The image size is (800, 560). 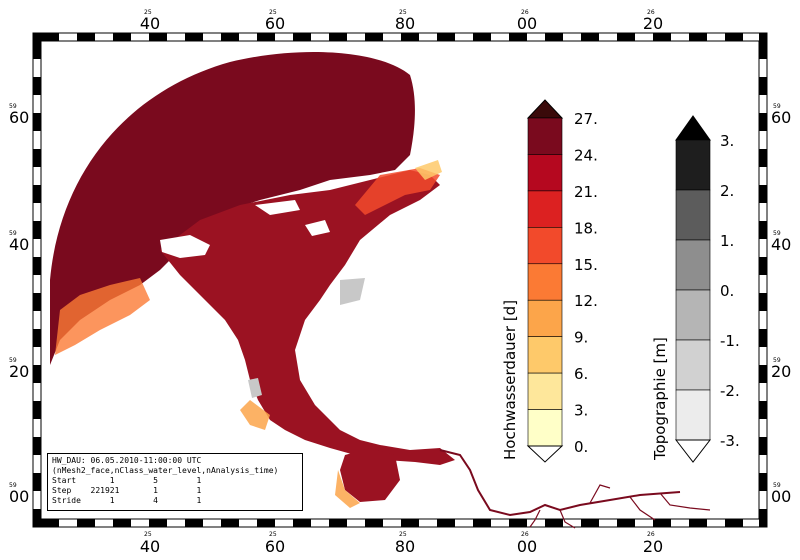 What do you see at coordinates (127, 490) in the screenshot?
I see `info-line-4: Step 221921 1 1` at bounding box center [127, 490].